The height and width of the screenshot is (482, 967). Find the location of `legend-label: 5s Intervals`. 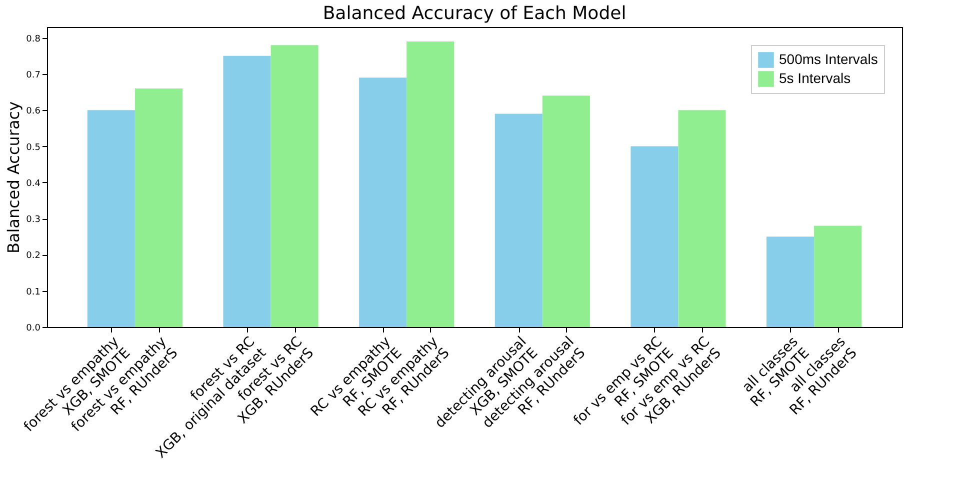

legend-label: 5s Intervals is located at coordinates (815, 78).